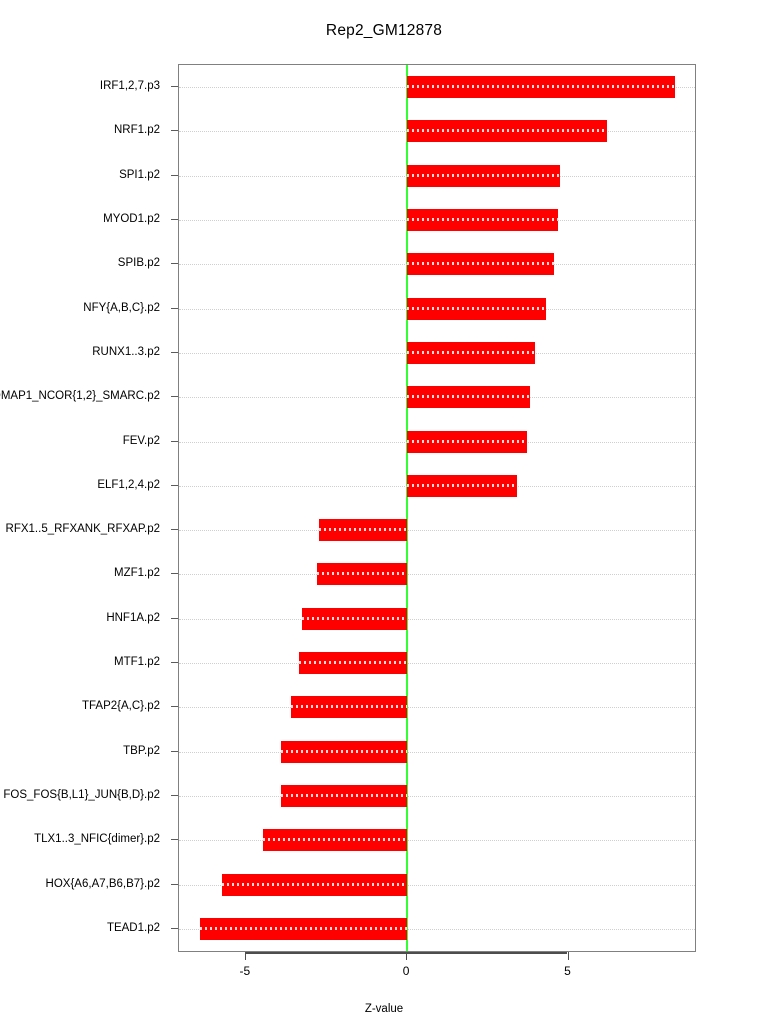  I want to click on y-axis-label: RFX1..5_RFXANK_RFXAP.p2, so click(82, 529).